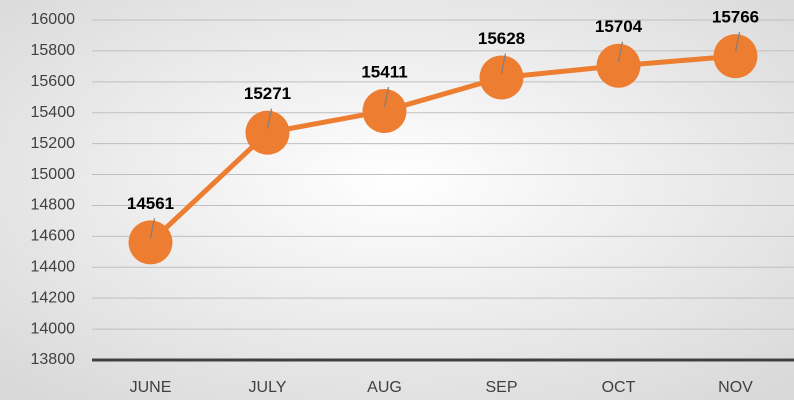  Describe the element at coordinates (53, 205) in the screenshot. I see `y-tick-label: 14800` at that location.